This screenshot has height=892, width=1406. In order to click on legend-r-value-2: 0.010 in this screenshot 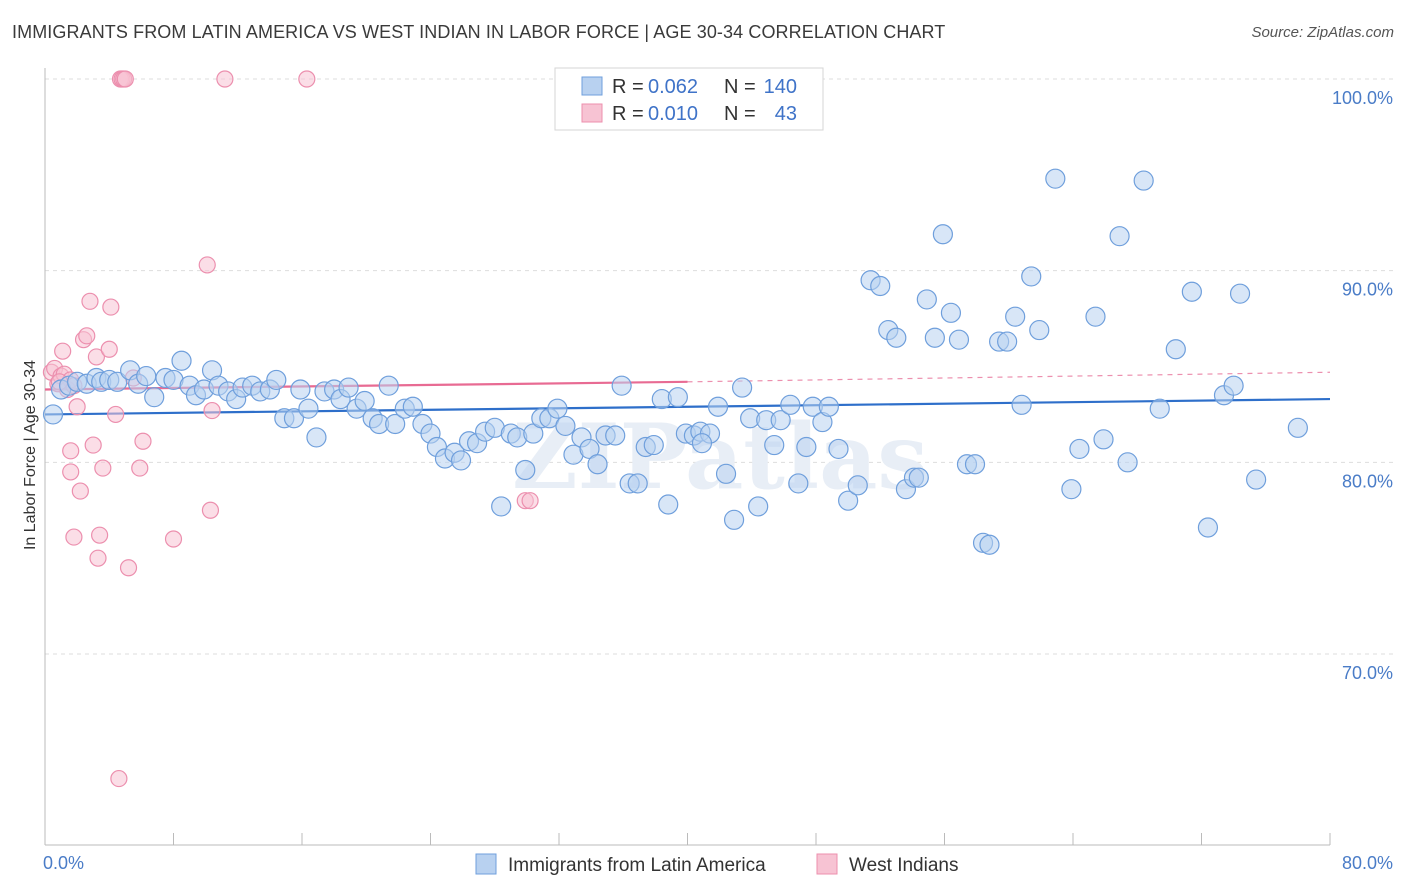, I will do `click(673, 114)`.